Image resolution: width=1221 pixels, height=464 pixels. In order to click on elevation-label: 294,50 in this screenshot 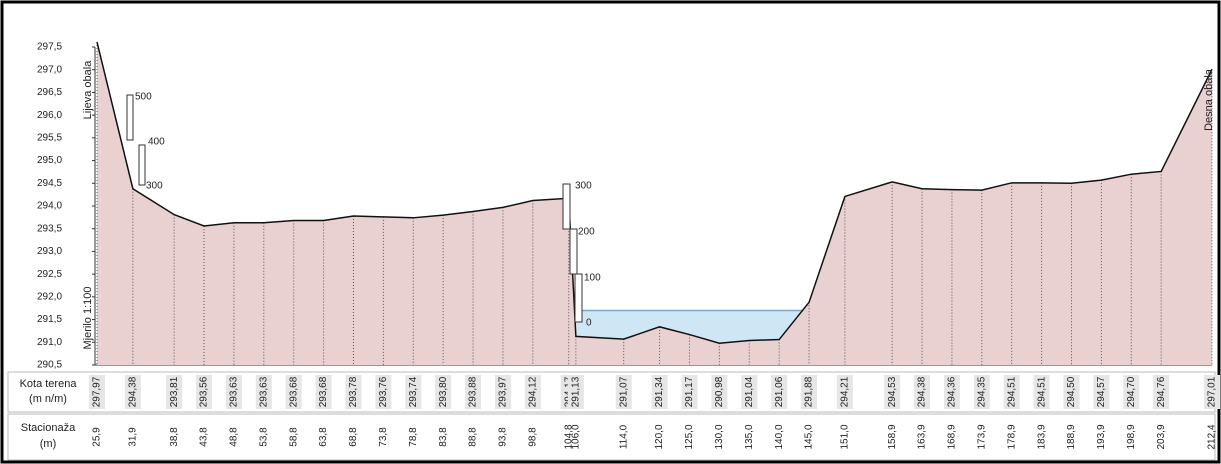, I will do `click(1071, 391)`.